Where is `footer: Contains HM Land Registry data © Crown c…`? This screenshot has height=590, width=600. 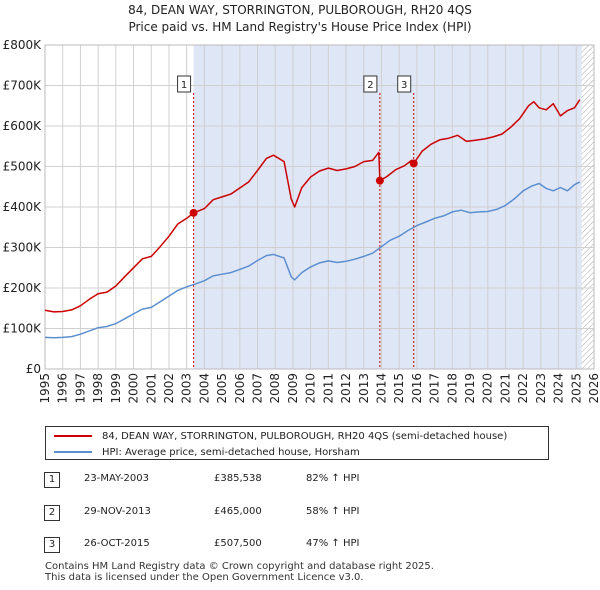 footer: Contains HM Land Registry data © Crown c… is located at coordinates (239, 572).